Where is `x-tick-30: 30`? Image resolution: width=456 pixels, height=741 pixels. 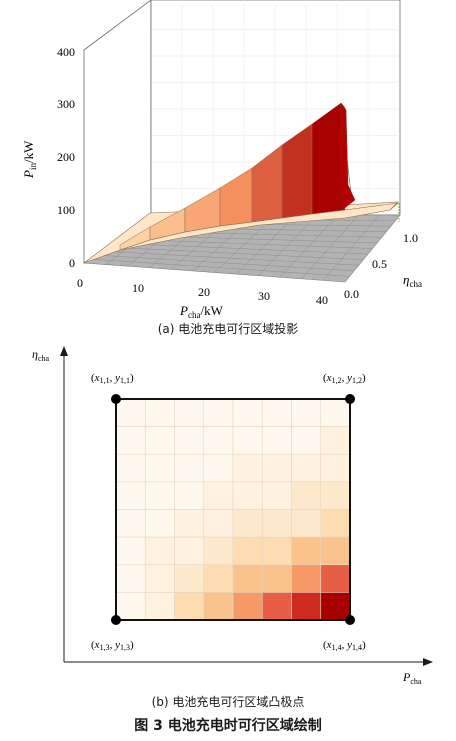
x-tick-30: 30 is located at coordinates (264, 296).